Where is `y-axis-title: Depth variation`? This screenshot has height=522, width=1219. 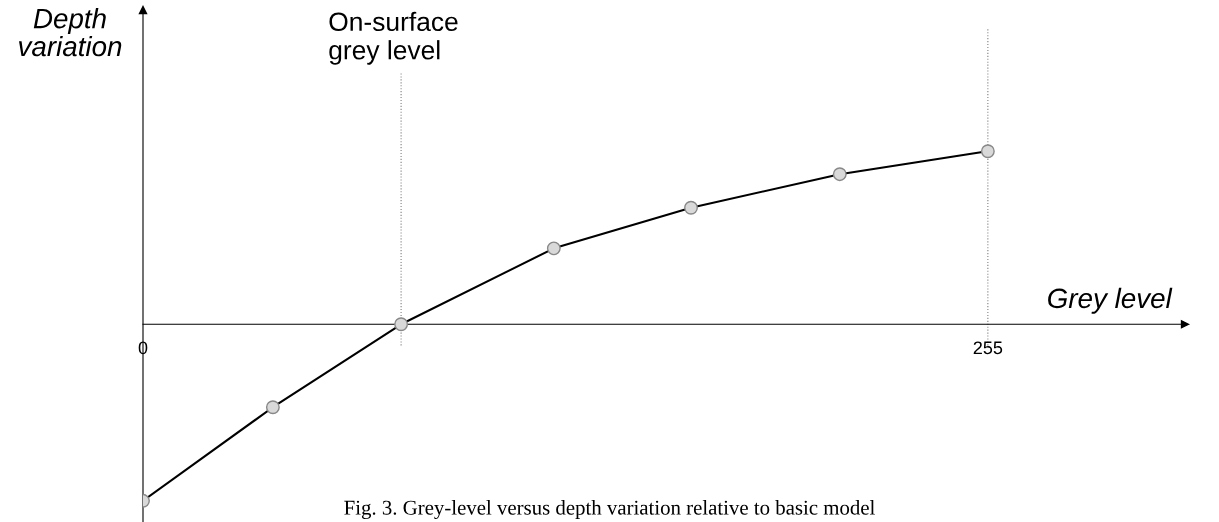
y-axis-title: Depth variation is located at coordinates (70, 32).